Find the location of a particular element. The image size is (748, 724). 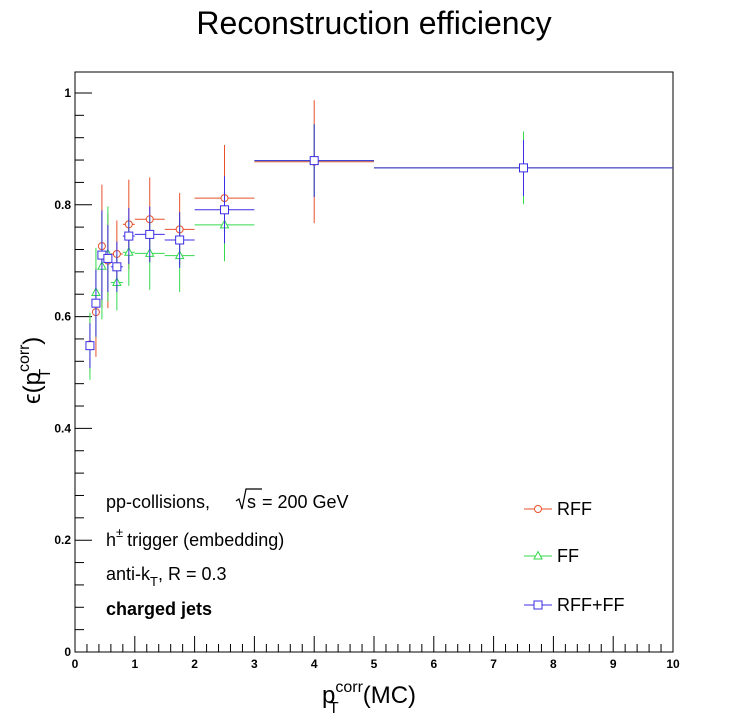

x-axis-title-sup: corr is located at coordinates (349, 687).